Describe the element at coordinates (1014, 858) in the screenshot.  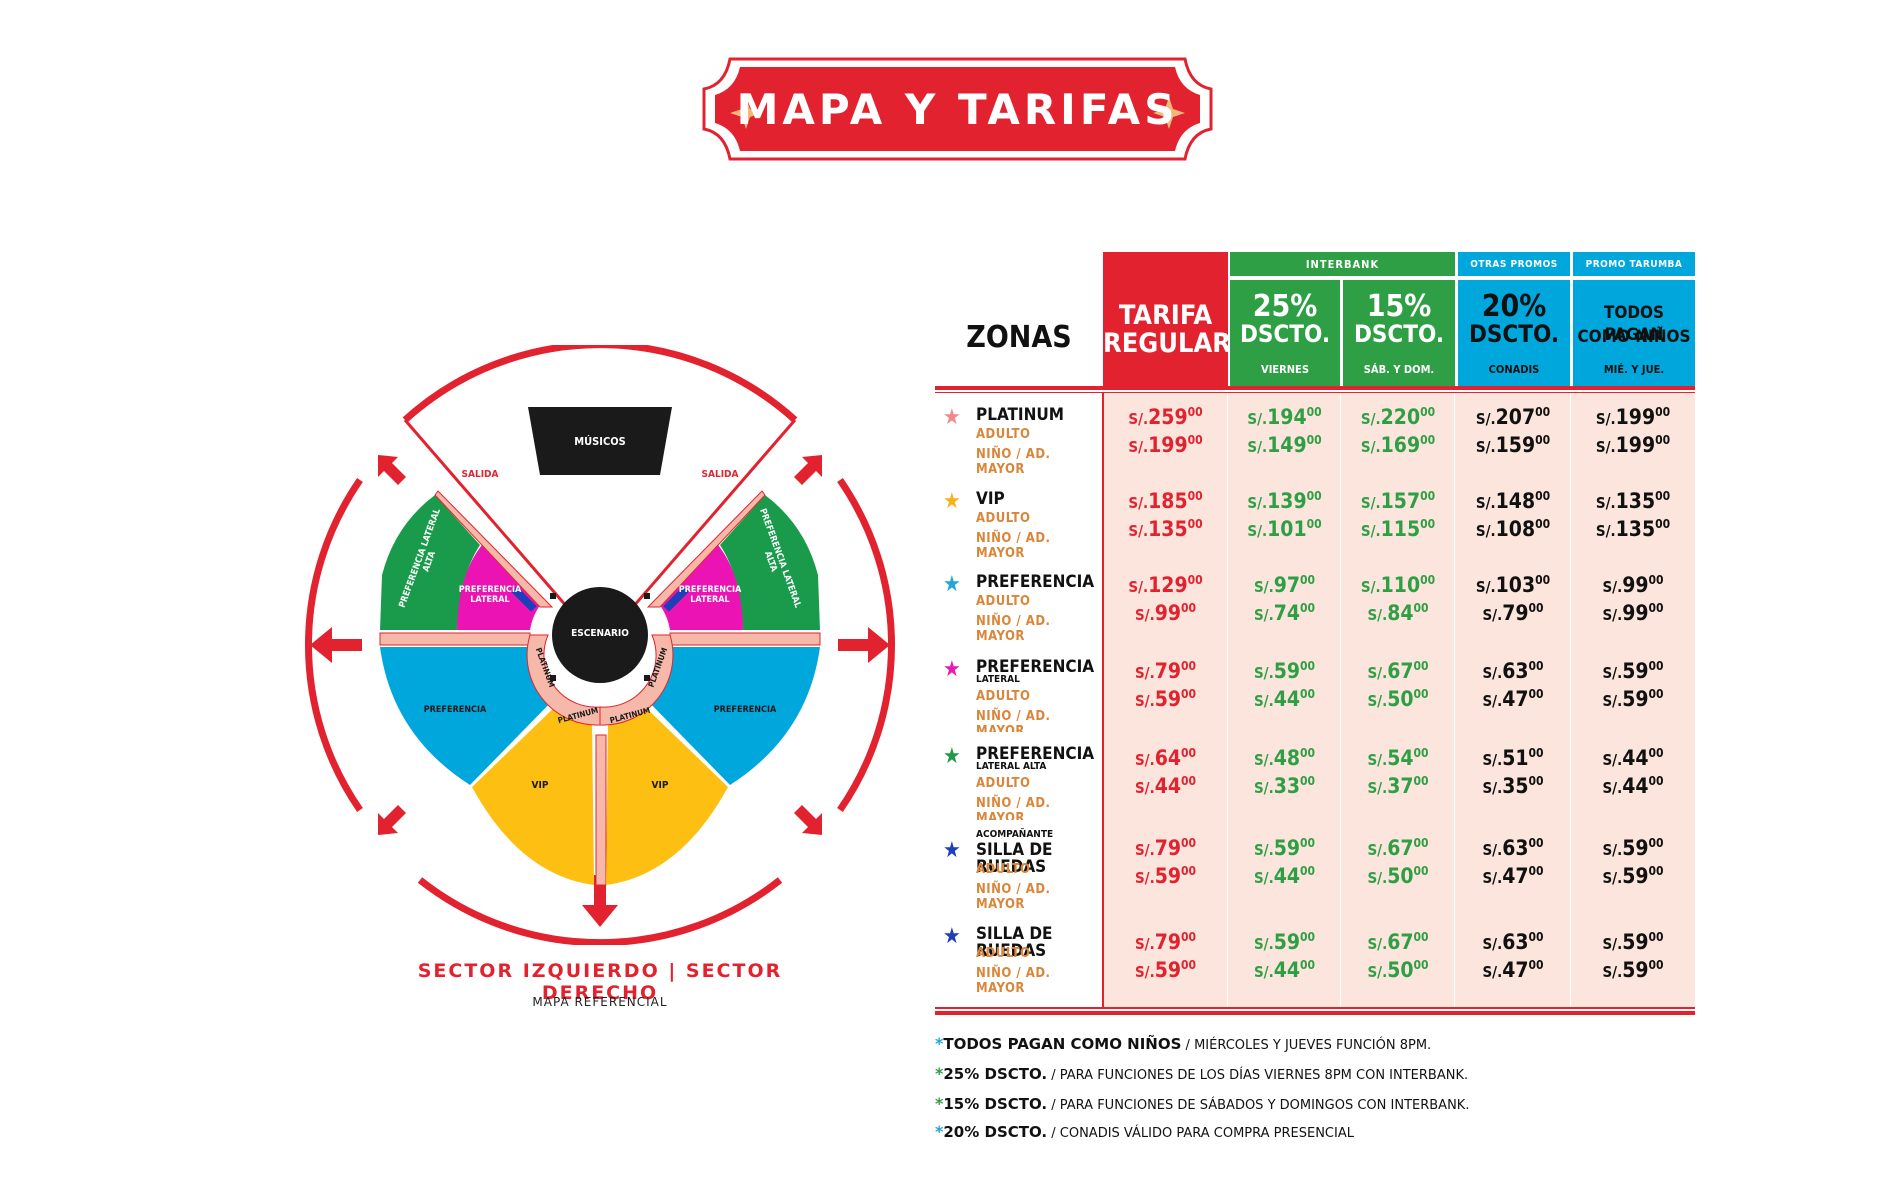
I see `zone-name: SILLA DE RUEDAS` at that location.